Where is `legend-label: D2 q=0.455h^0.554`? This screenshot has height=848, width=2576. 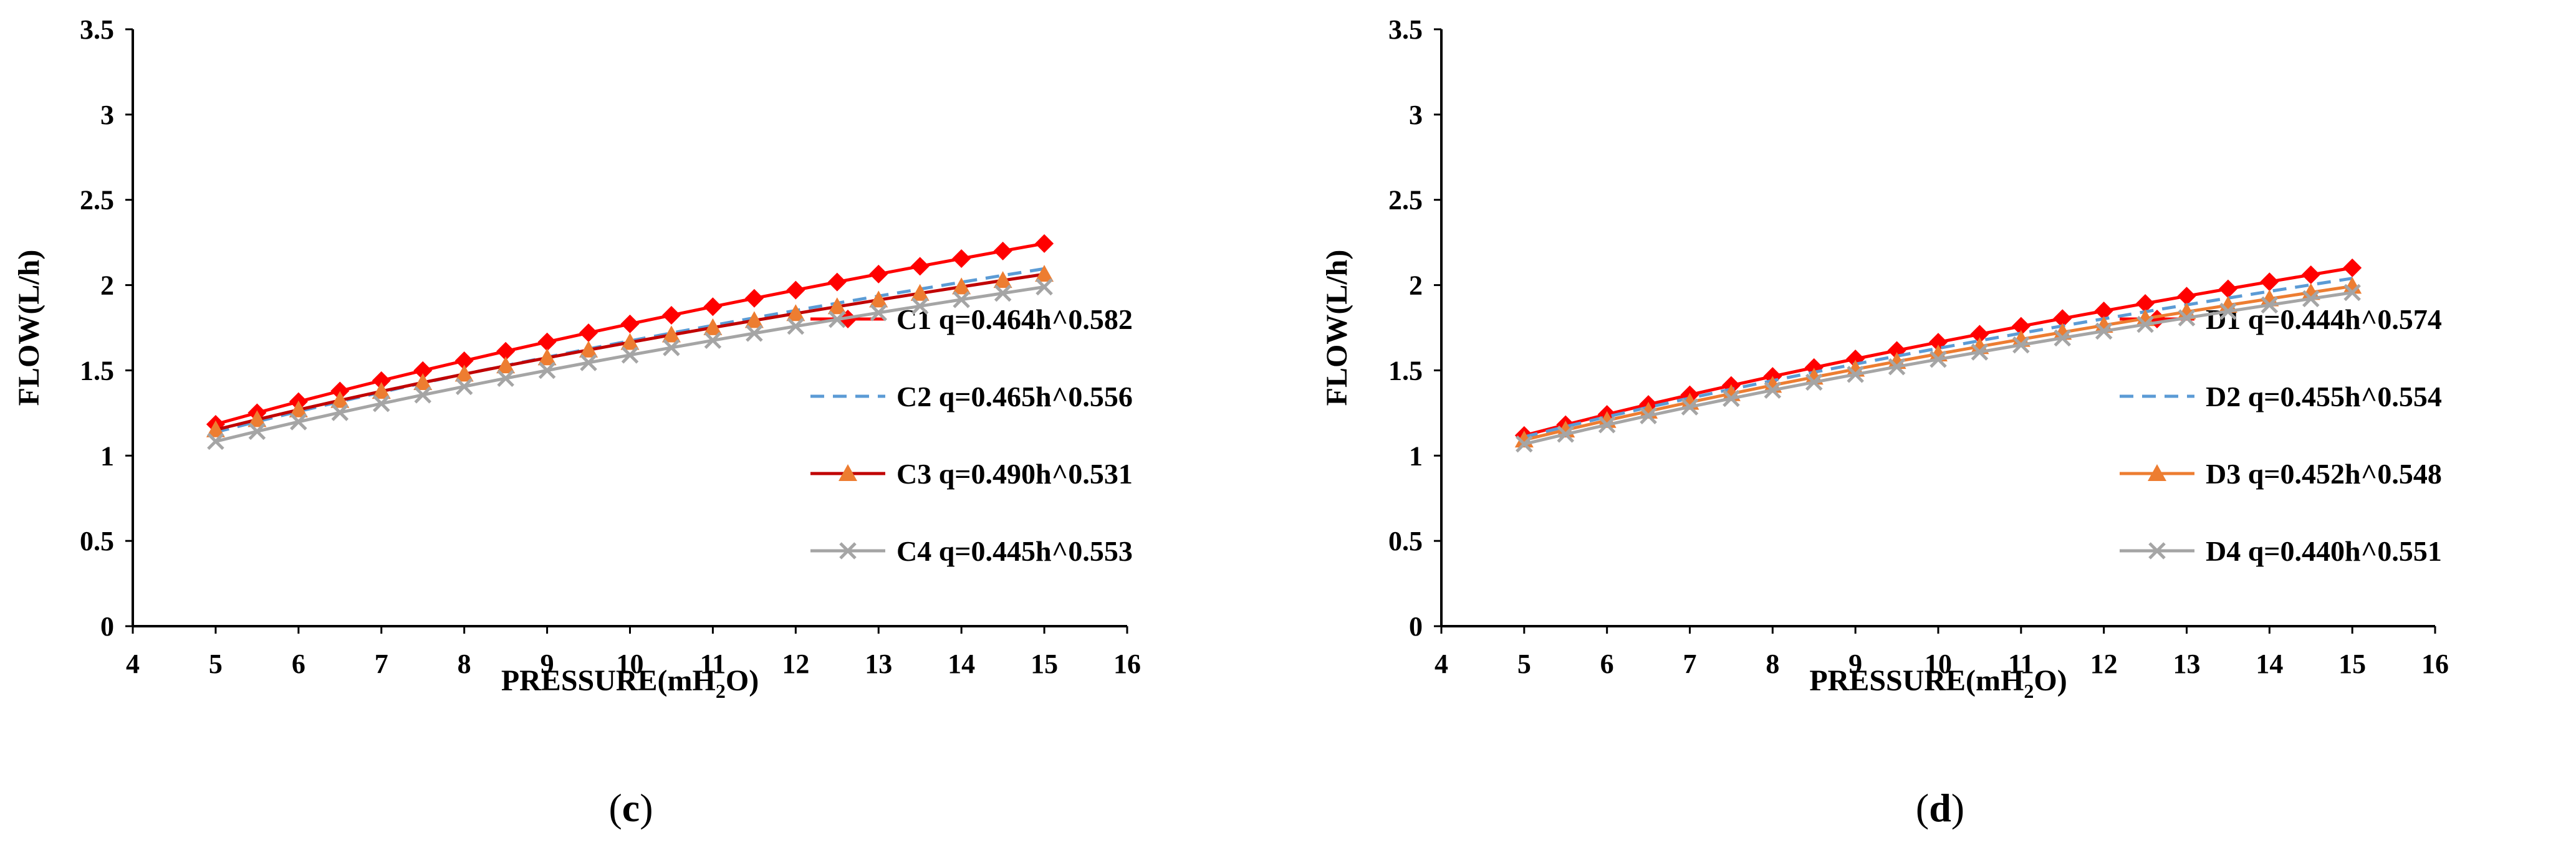
legend-label: D2 q=0.455h^0.554 is located at coordinates (2324, 396).